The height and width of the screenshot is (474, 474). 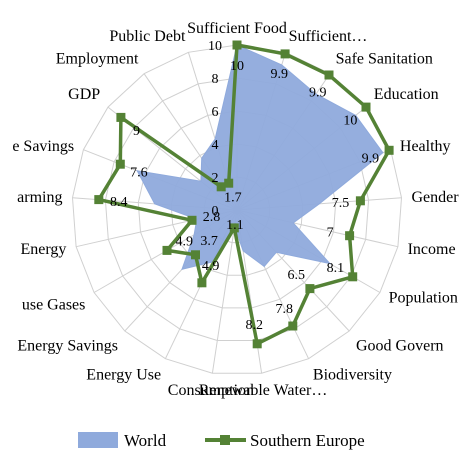 What do you see at coordinates (215, 145) in the screenshot?
I see `tick-label-4: 4` at bounding box center [215, 145].